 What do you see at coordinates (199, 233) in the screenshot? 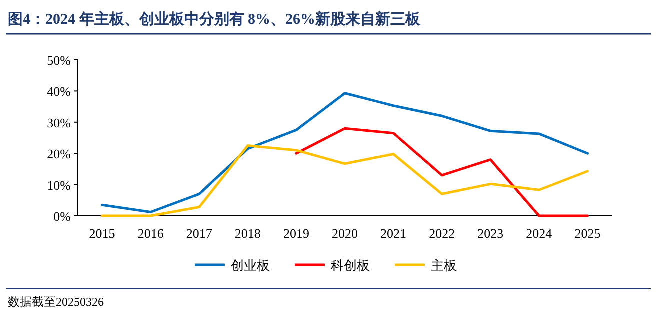
I see `x-tick-label: 2017` at bounding box center [199, 233].